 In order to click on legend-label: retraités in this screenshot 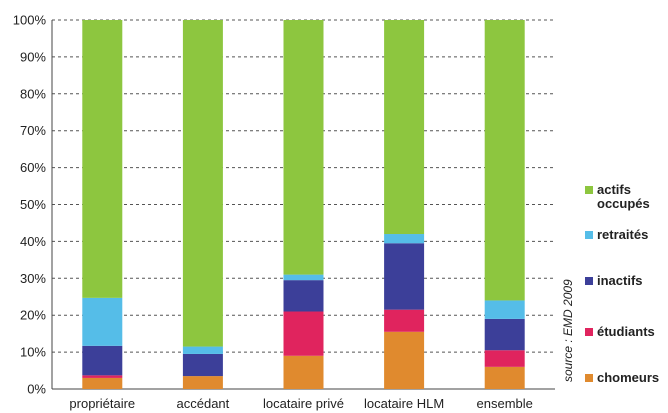, I will do `click(622, 234)`.